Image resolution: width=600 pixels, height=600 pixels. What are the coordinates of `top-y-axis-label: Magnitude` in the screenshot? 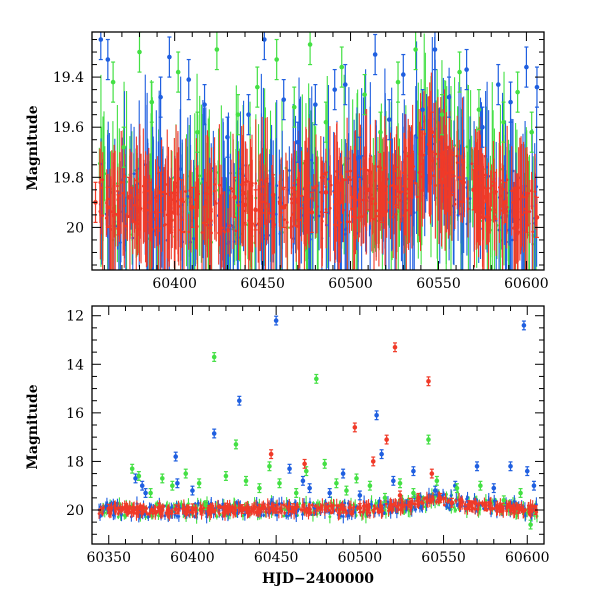 It's located at (33, 147).